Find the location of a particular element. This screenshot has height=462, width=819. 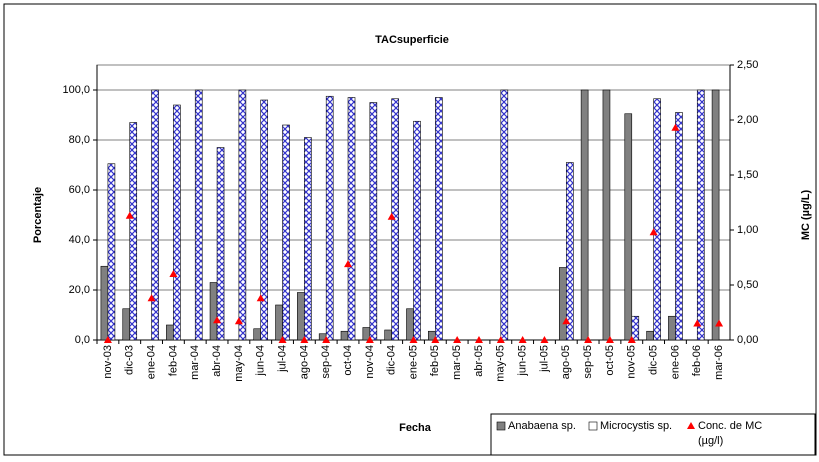

x-tick-label: oct-04 is located at coordinates (348, 360).